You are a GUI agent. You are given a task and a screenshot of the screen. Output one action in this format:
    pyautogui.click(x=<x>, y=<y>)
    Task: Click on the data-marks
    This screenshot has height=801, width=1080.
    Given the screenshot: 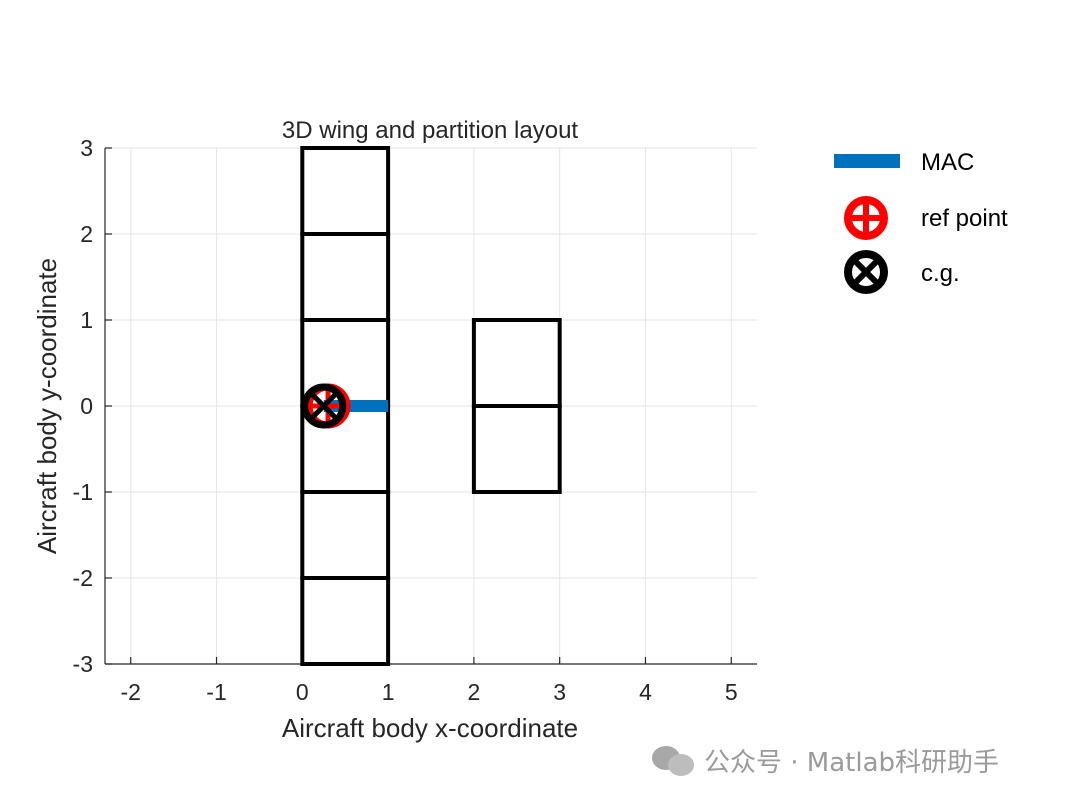 What is the action you would take?
    pyautogui.click(x=345, y=406)
    